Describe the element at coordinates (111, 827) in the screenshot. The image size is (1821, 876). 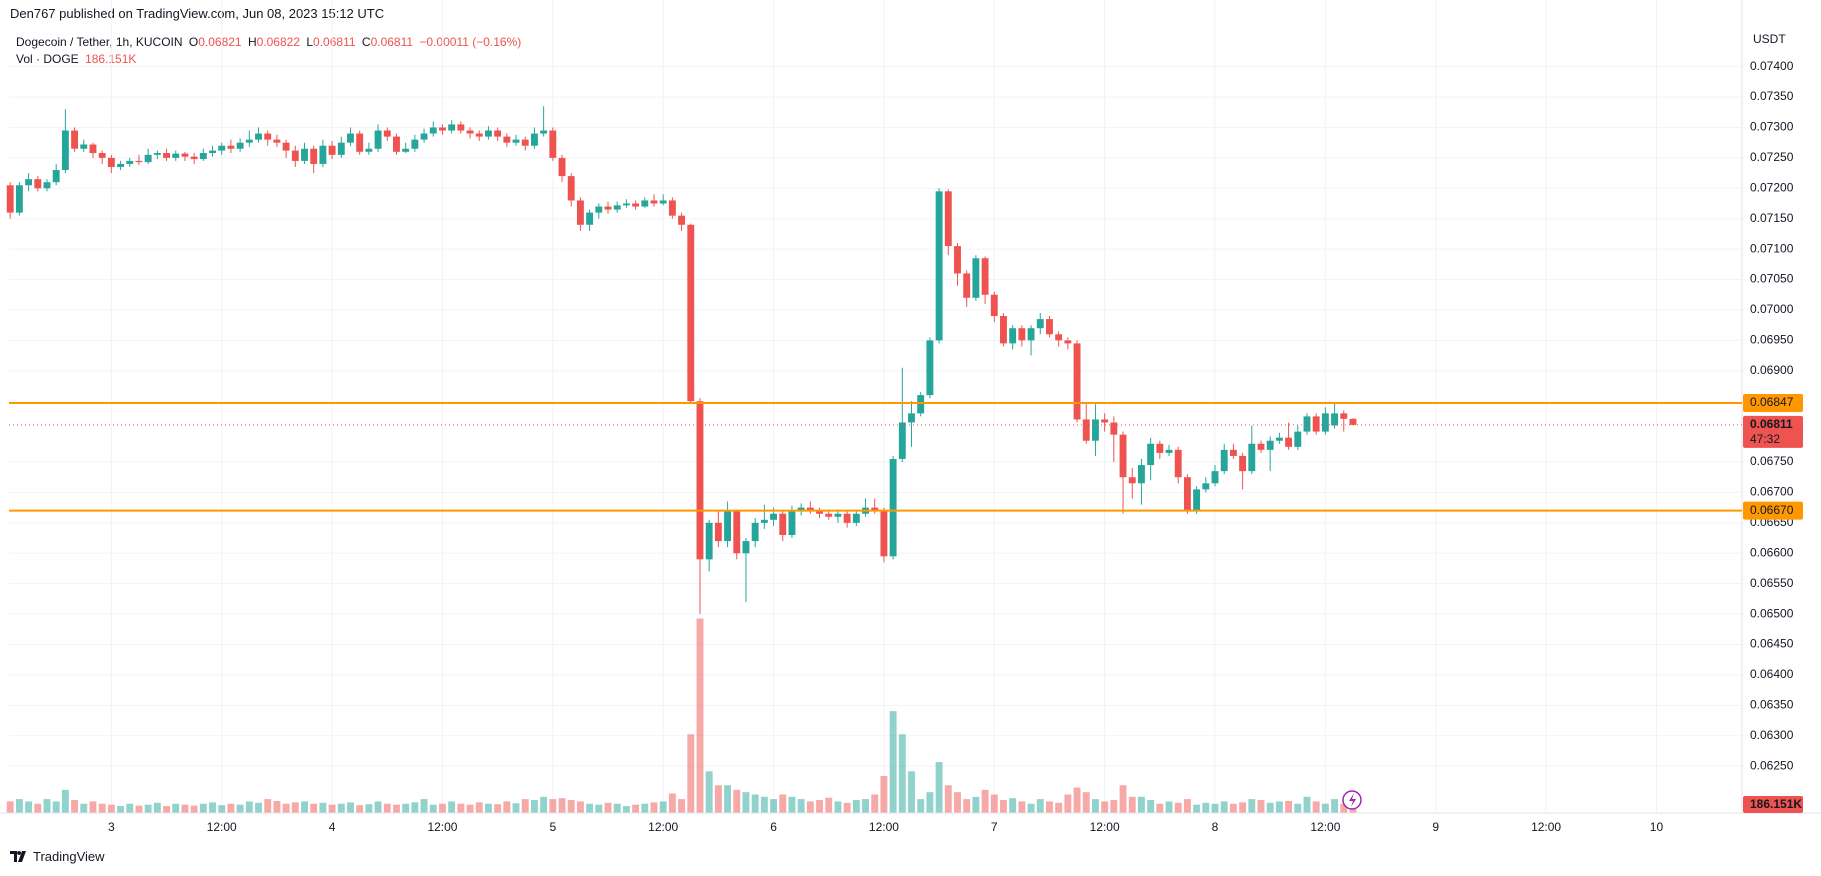
I see `x-tick-label: 3` at that location.